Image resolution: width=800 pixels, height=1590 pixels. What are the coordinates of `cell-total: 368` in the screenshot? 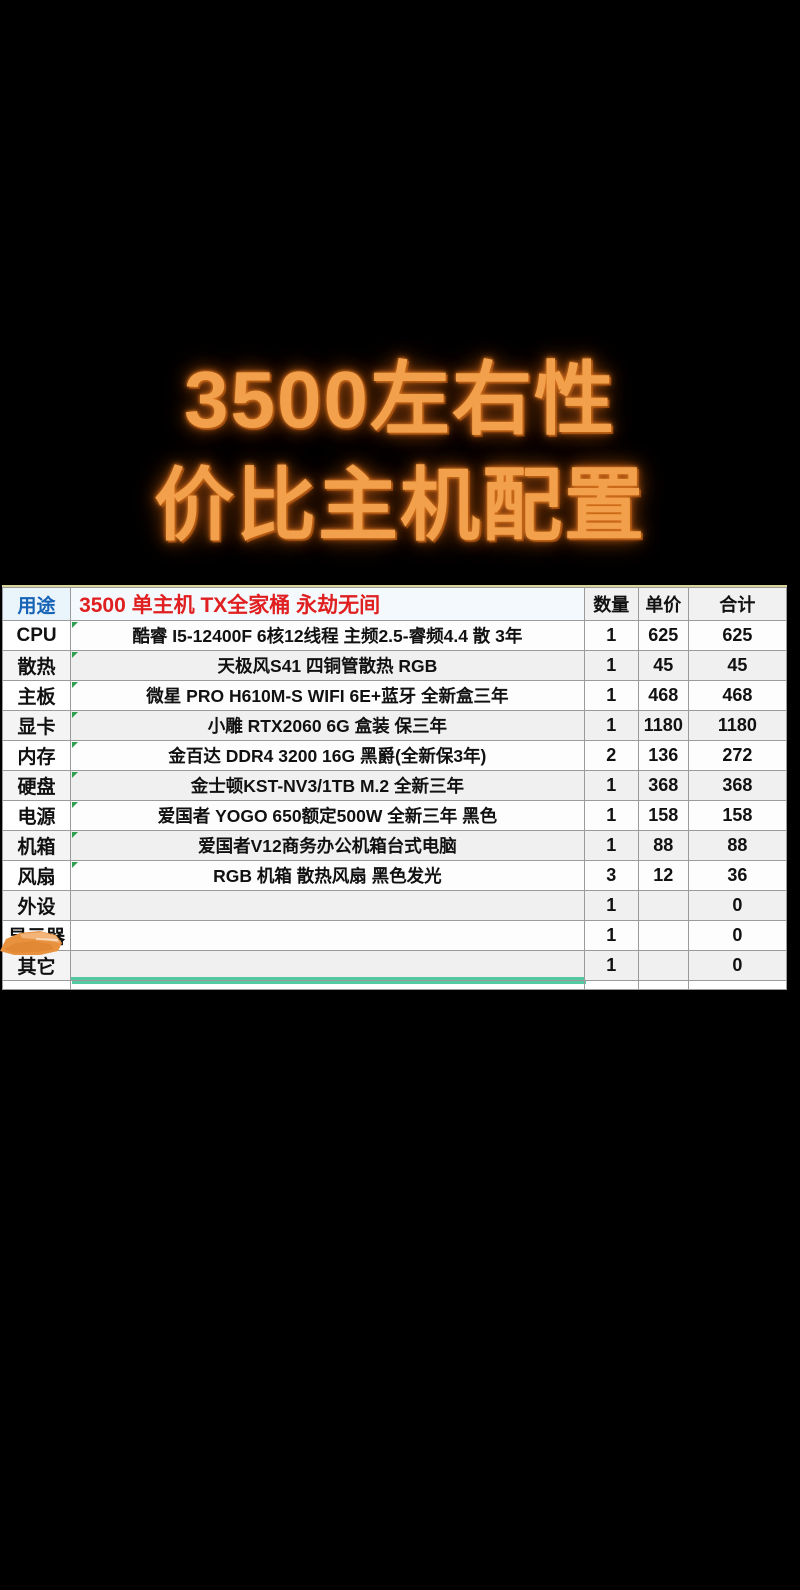 It's located at (737, 785).